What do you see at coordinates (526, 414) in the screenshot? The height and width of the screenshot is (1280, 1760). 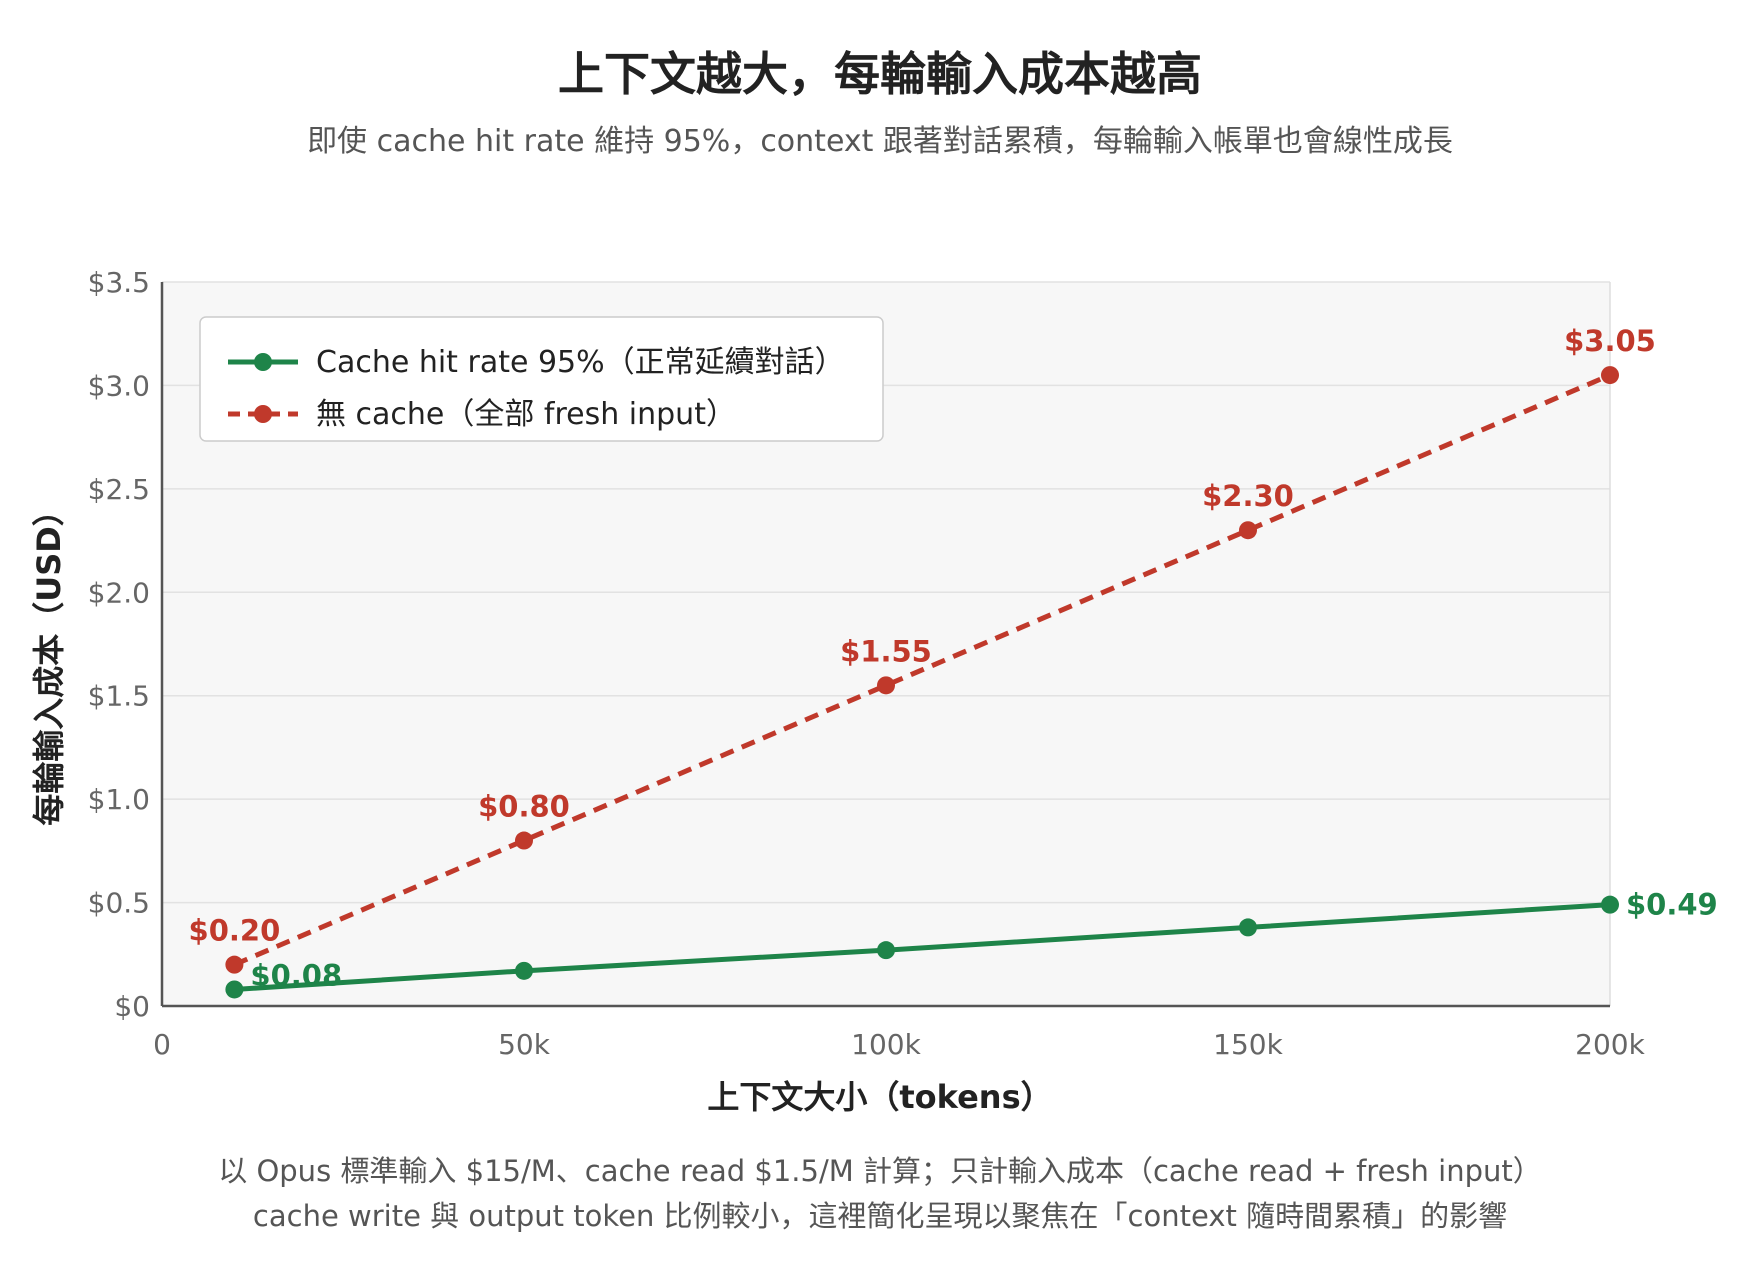 I see `legend-entry-2: 無 cache（全部 fresh input）` at bounding box center [526, 414].